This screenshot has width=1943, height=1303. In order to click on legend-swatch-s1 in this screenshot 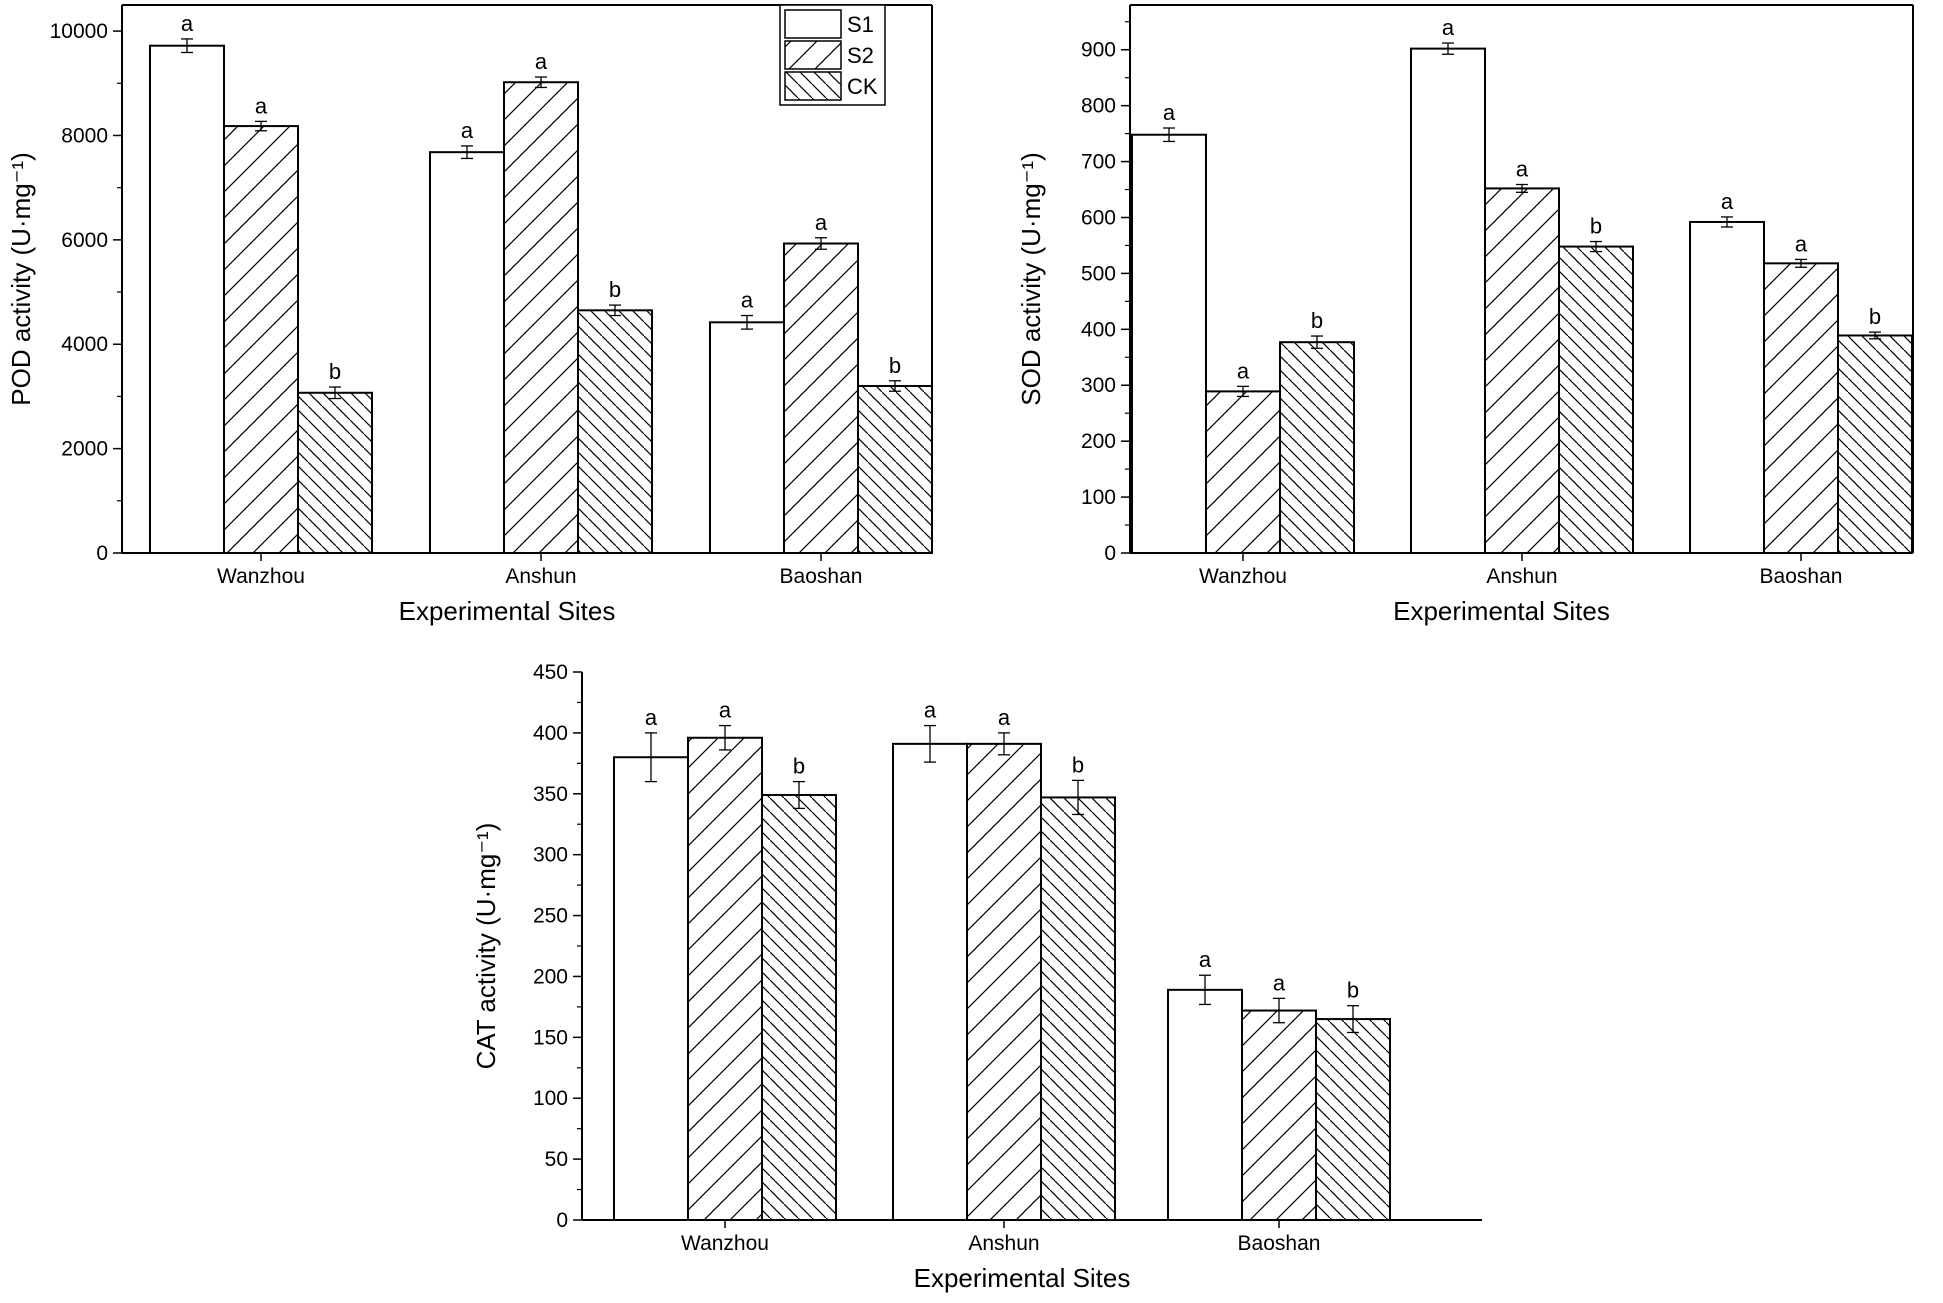, I will do `click(813, 24)`.